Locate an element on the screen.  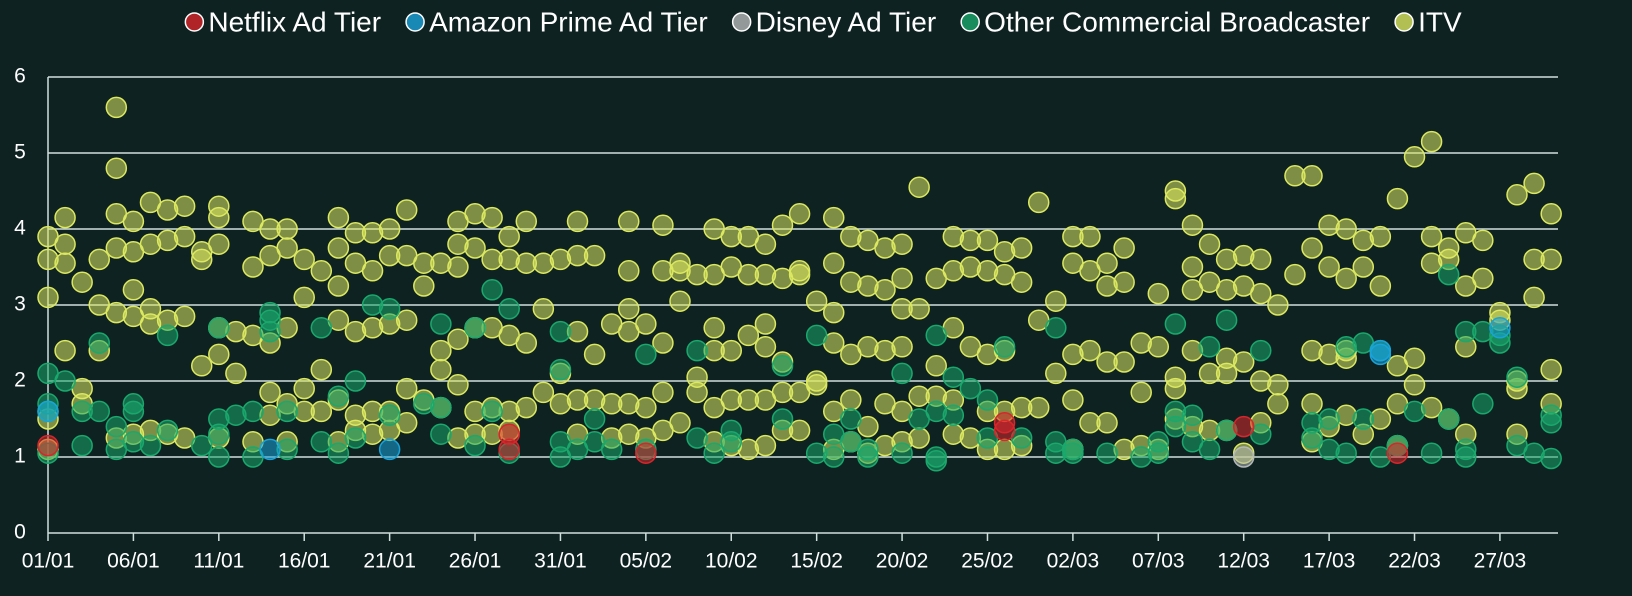
y-tick-label: 5 is located at coordinates (20, 152).